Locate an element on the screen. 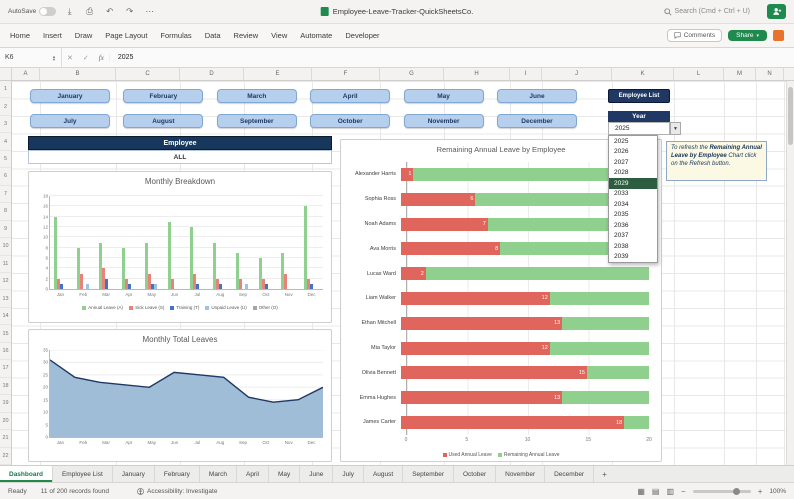 Image resolution: width=794 pixels, height=499 pixels. column-header-b: B is located at coordinates (78, 74).